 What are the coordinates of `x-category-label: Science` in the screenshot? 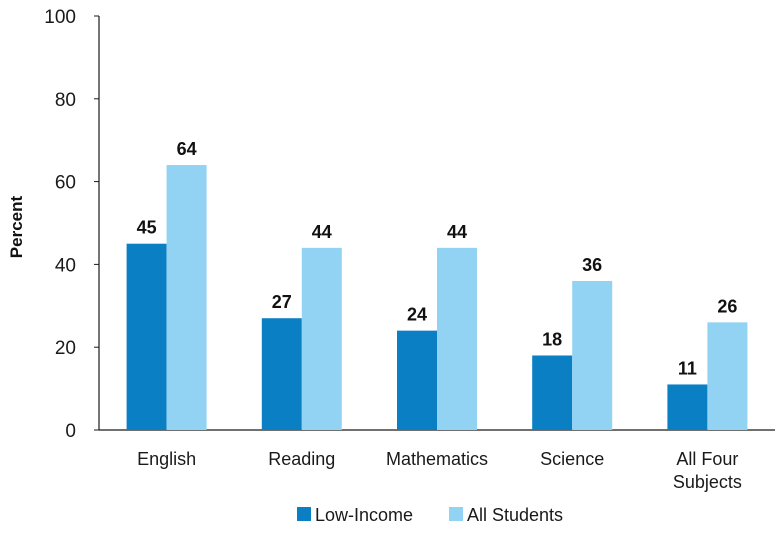 It's located at (572, 459).